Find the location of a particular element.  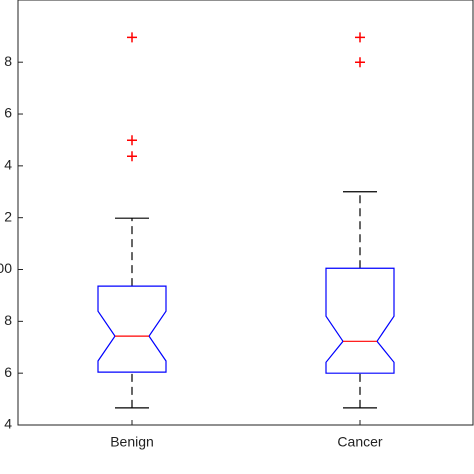

x-tick-label: Cancer is located at coordinates (359, 442).